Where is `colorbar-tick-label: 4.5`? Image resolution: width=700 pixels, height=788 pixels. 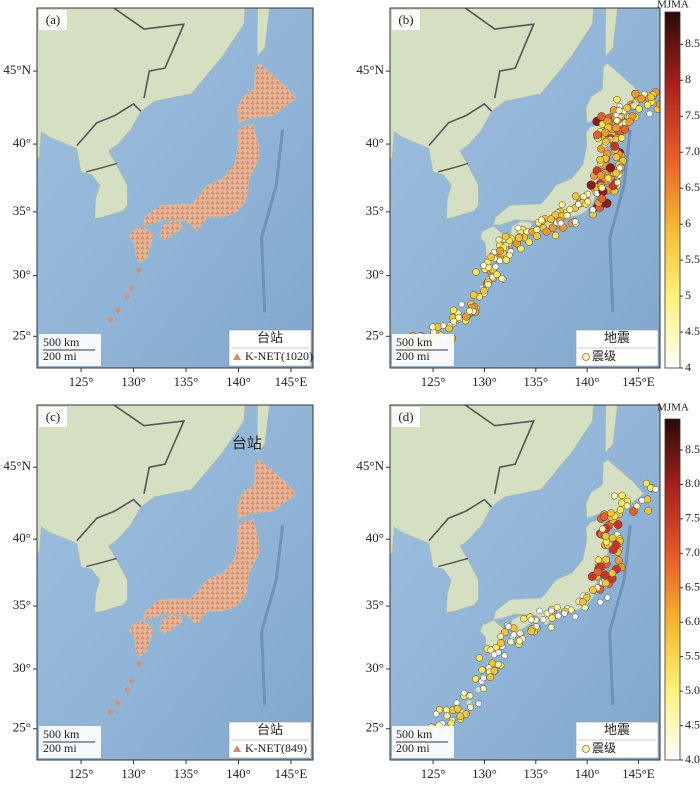
colorbar-tick-label: 4.5 is located at coordinates (692, 724).